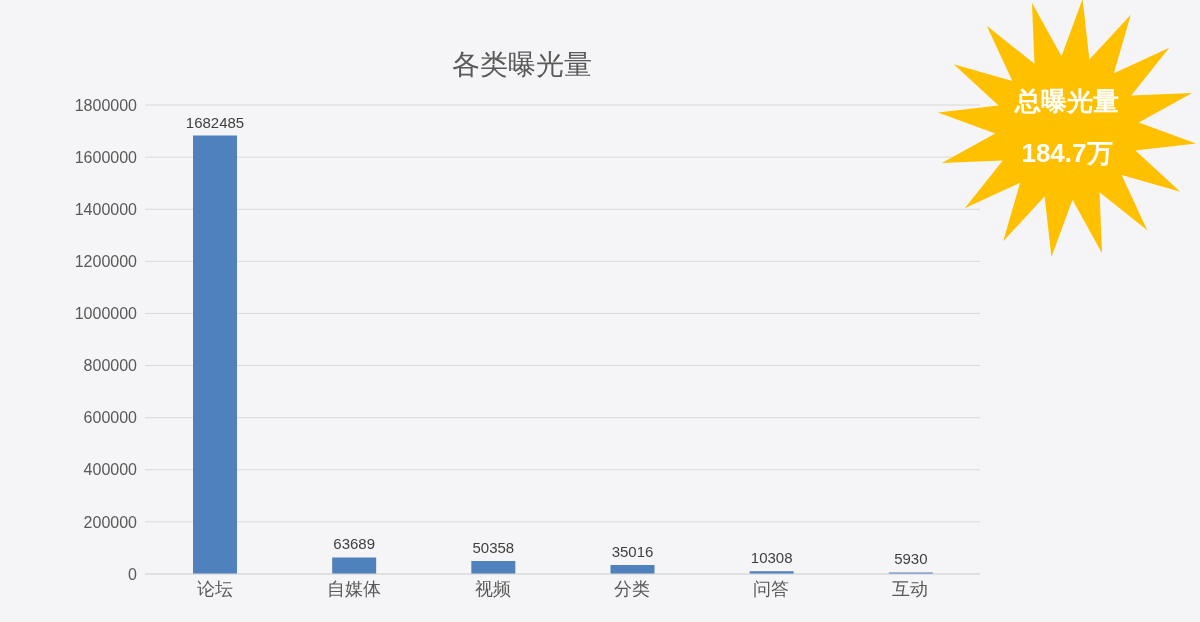  Describe the element at coordinates (215, 122) in the screenshot. I see `data-label: 1682485` at that location.